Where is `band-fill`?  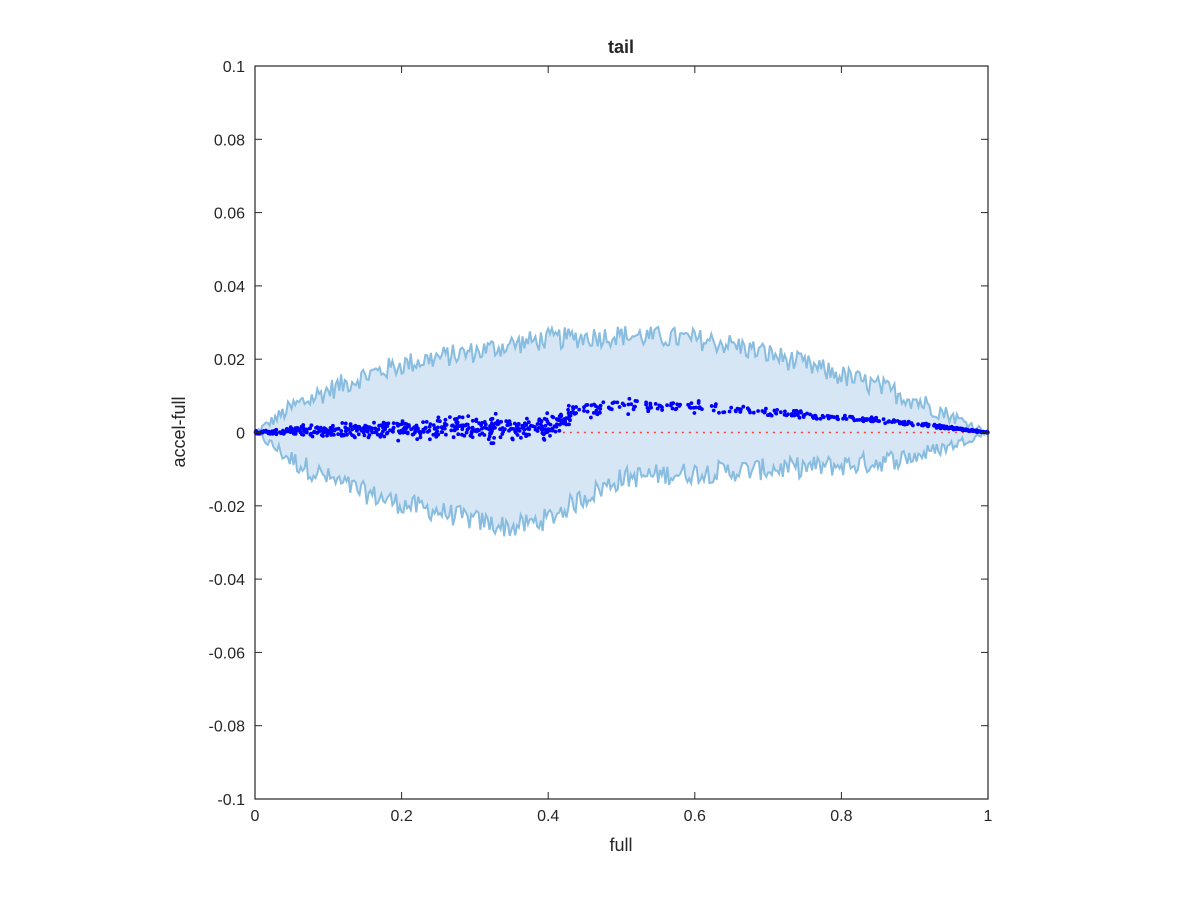
band-fill is located at coordinates (621, 431).